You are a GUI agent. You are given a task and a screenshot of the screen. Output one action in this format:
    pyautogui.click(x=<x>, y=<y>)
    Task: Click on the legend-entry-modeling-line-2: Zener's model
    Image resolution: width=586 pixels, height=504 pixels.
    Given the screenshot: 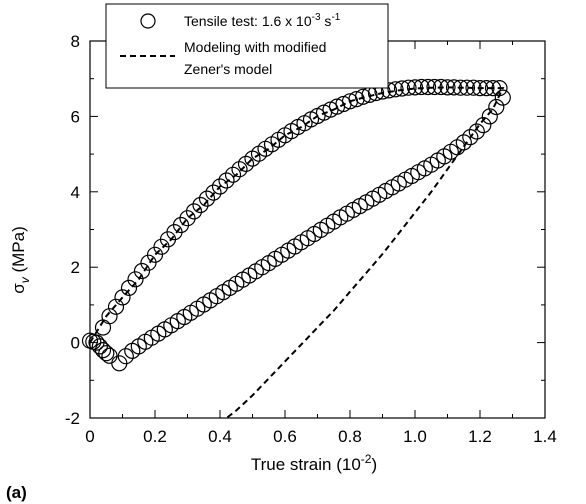 What is the action you would take?
    pyautogui.click(x=228, y=69)
    